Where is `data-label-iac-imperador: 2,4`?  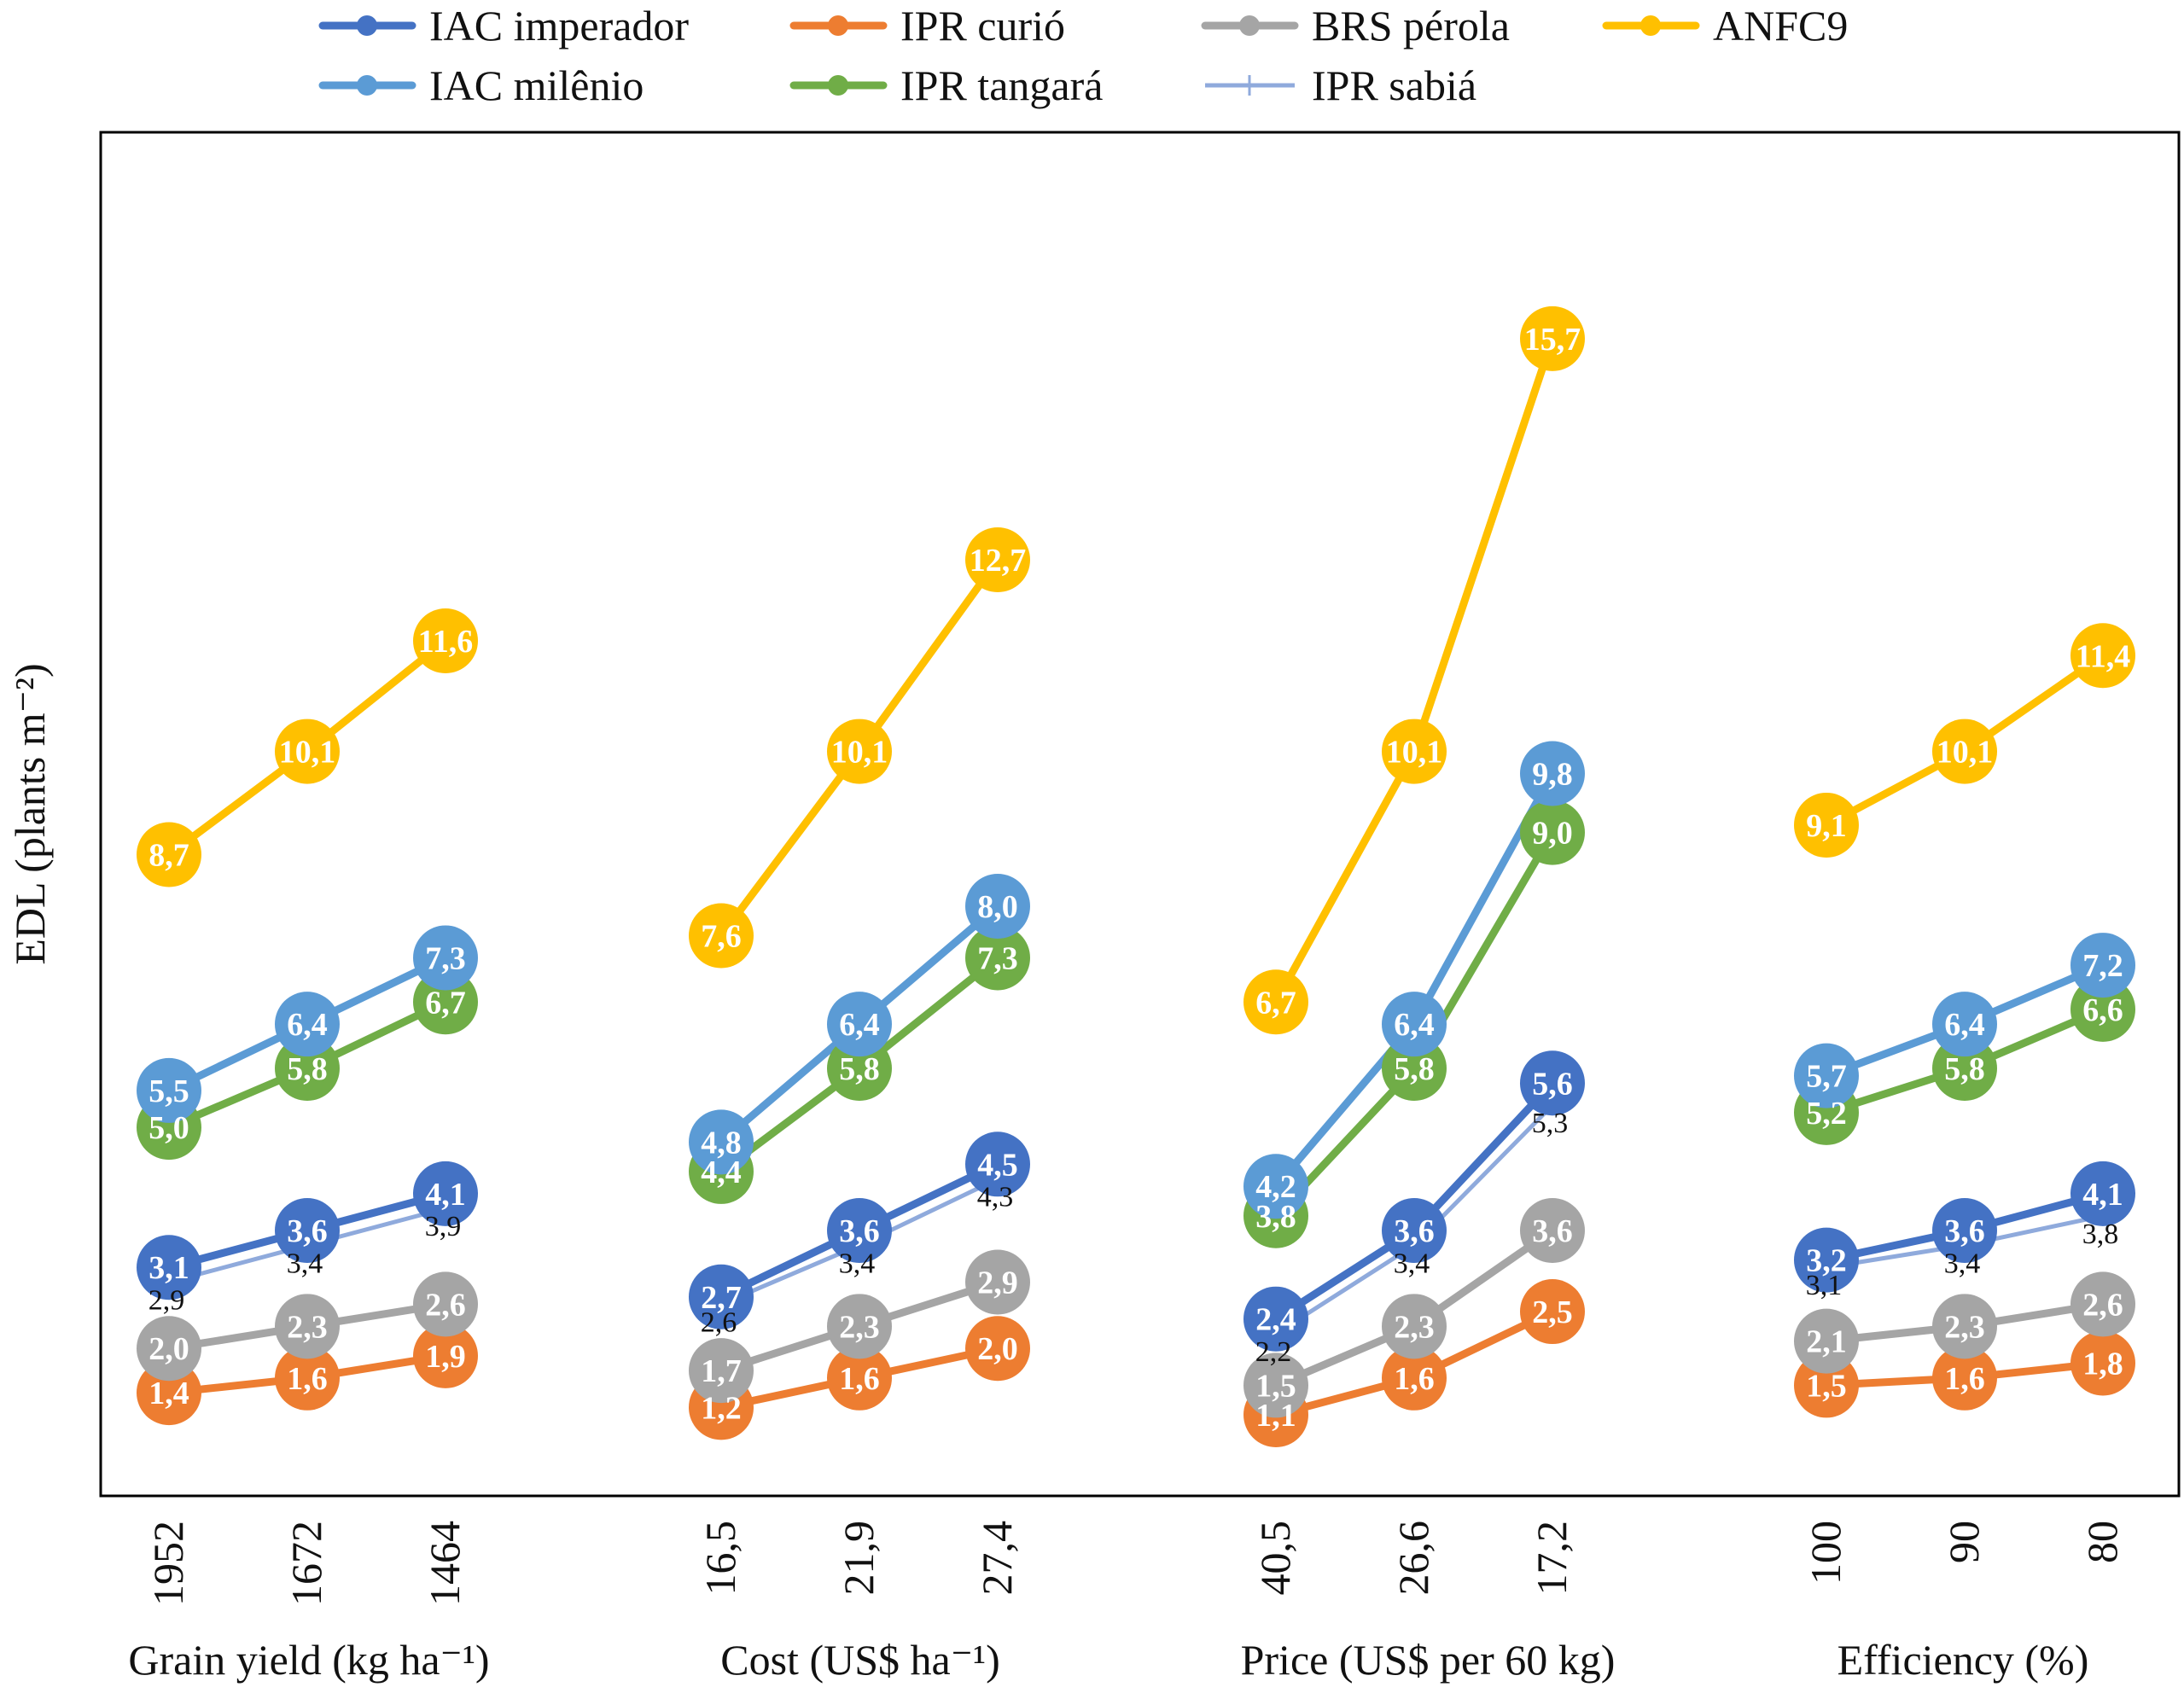 data-label-iac-imperador: 2,4 is located at coordinates (1275, 1320).